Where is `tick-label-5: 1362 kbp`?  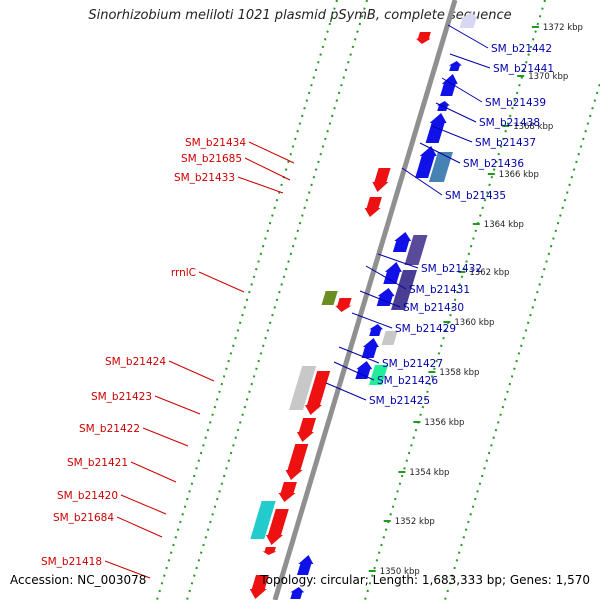 tick-label-5: 1362 kbp is located at coordinates (489, 273).